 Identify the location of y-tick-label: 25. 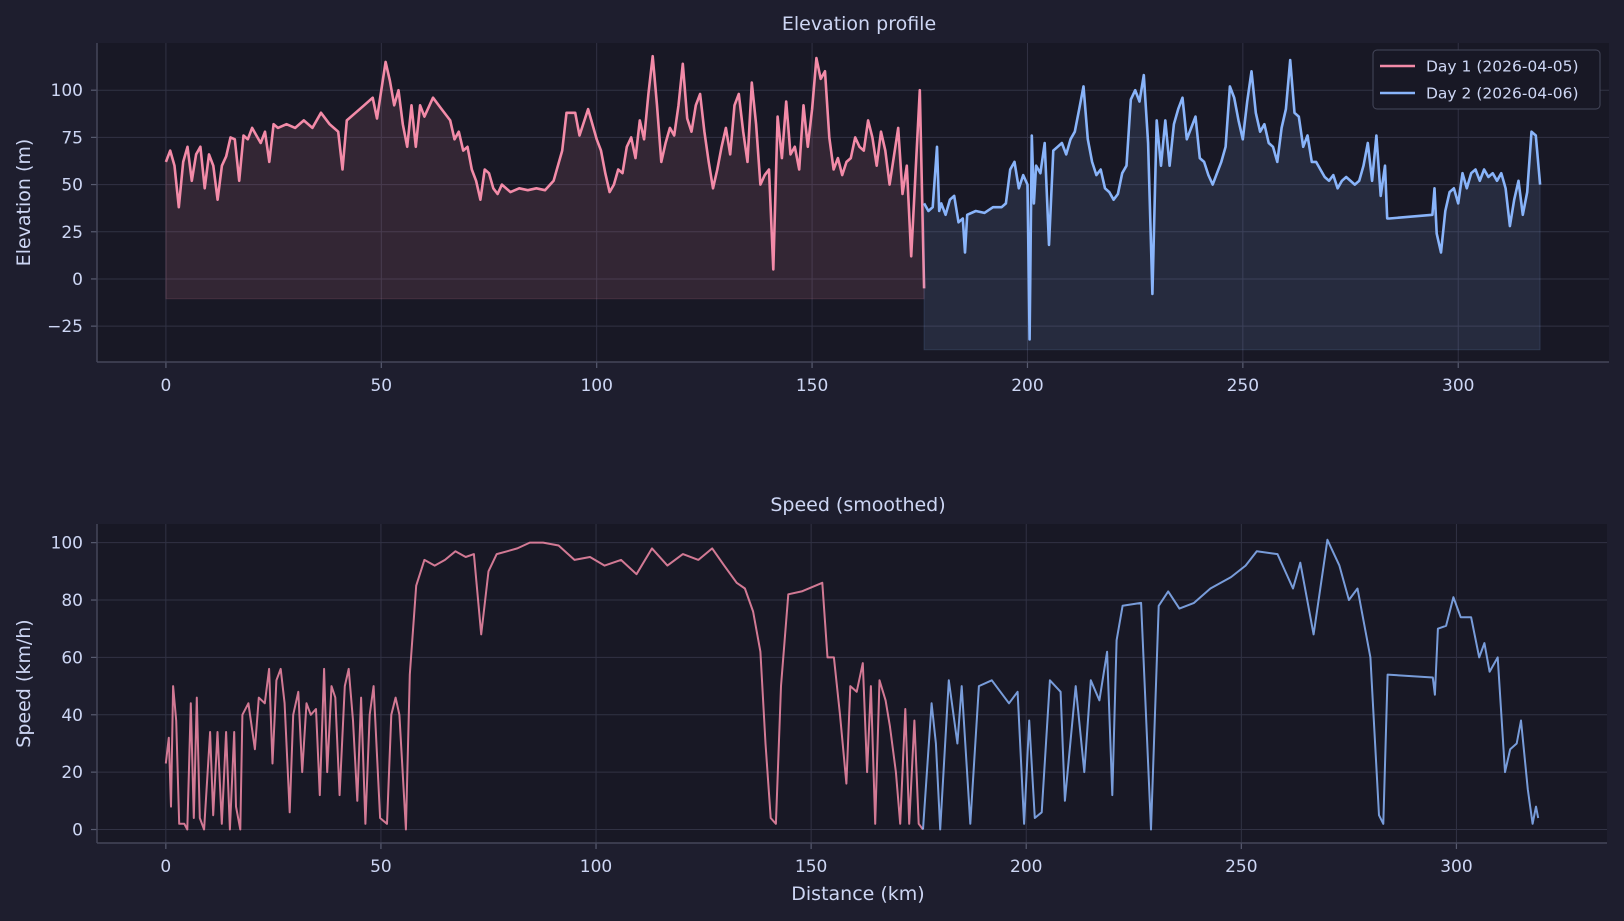
(72, 233).